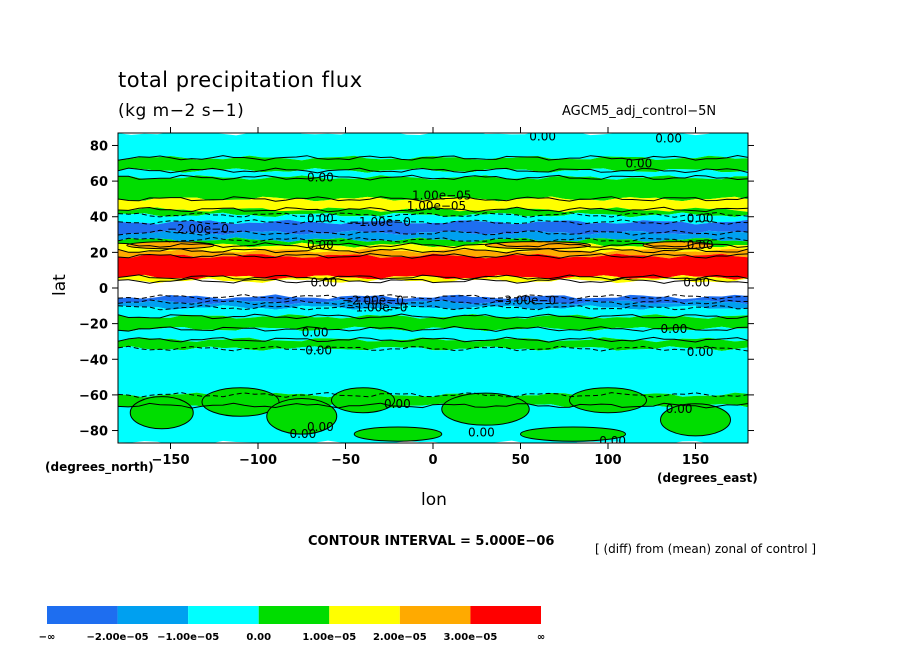 The image size is (904, 654). What do you see at coordinates (706, 549) in the screenshot?
I see `diff-note: [ (diff) from (mean) zonal of control ]` at bounding box center [706, 549].